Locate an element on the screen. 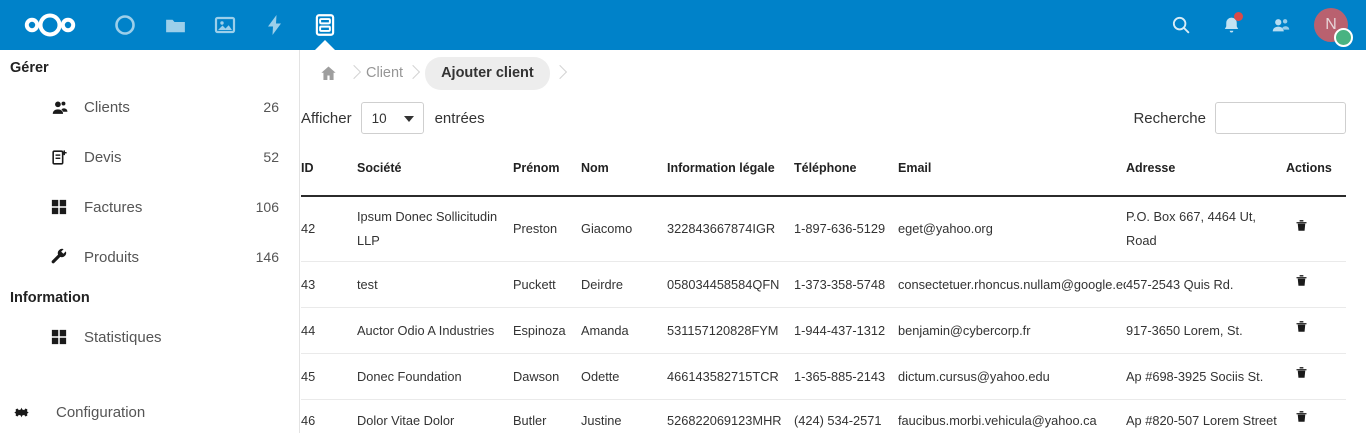  cell-nom: Justine is located at coordinates (624, 416).